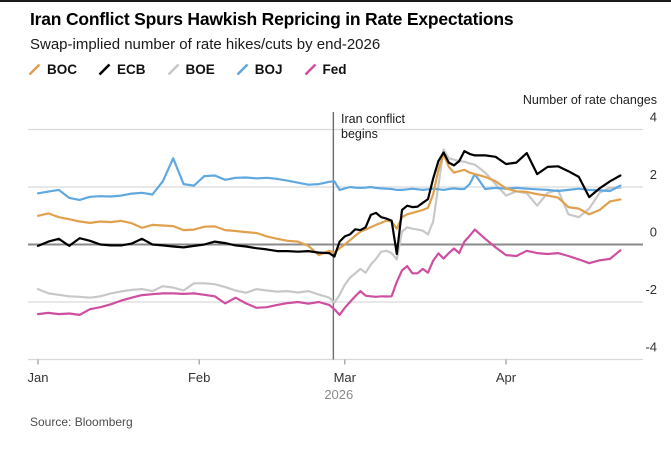 This screenshot has height=454, width=671. Describe the element at coordinates (199, 377) in the screenshot. I see `x-tick-label: Feb` at that location.